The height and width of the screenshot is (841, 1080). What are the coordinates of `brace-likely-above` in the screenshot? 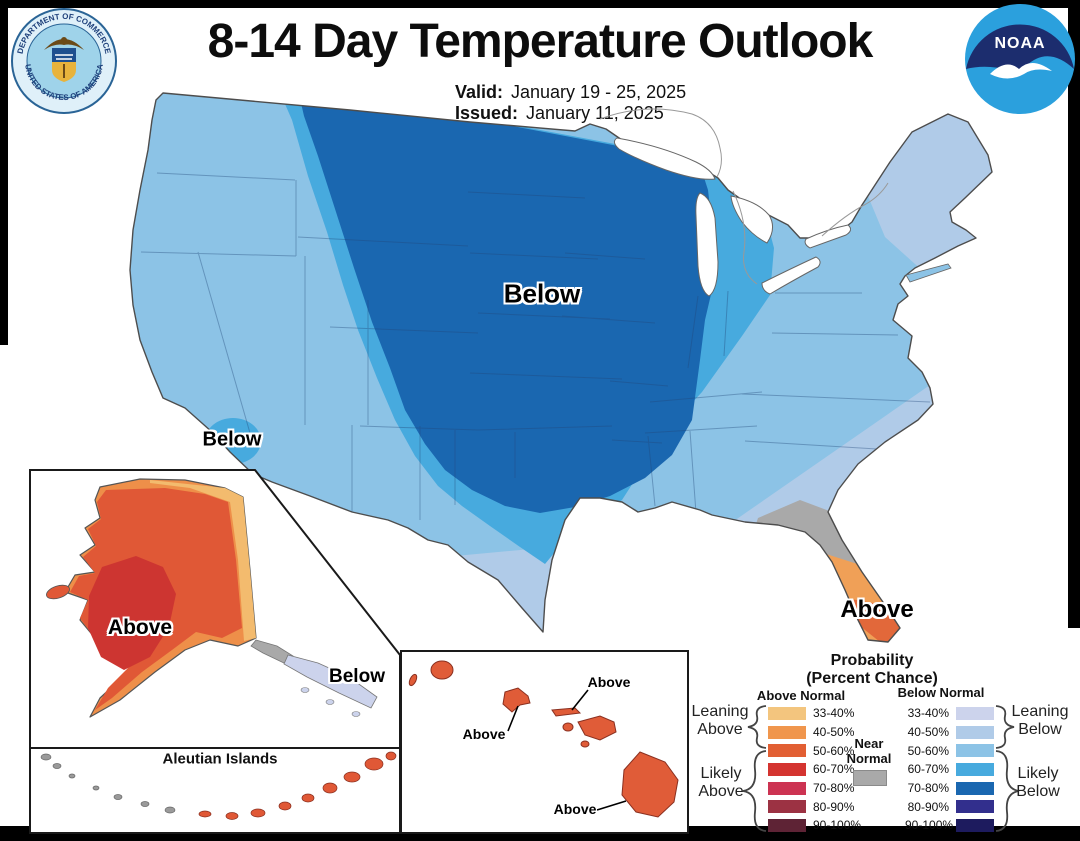 It's located at (754, 791).